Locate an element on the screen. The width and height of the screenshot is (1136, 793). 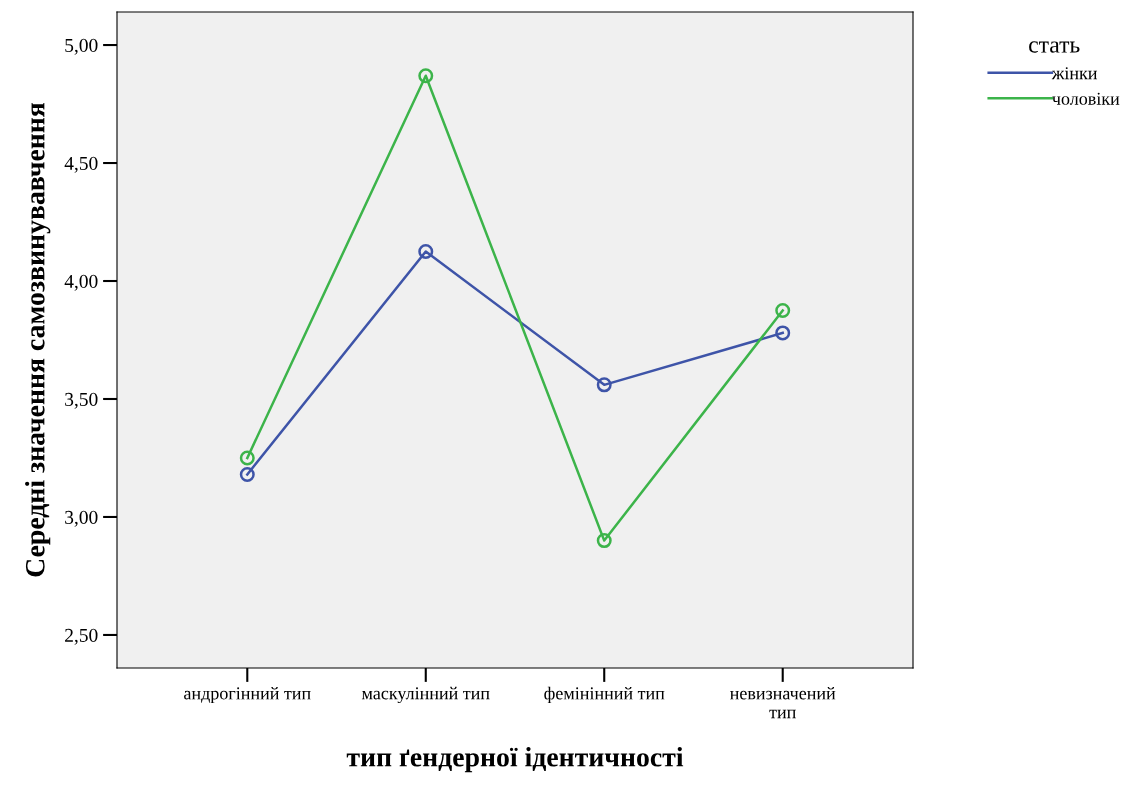
y-tick-label: 4,50 is located at coordinates (81, 164).